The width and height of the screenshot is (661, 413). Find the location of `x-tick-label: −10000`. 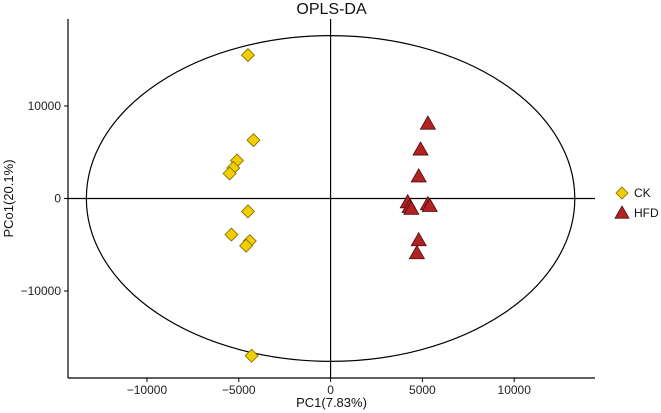

x-tick-label: −10000 is located at coordinates (147, 390).